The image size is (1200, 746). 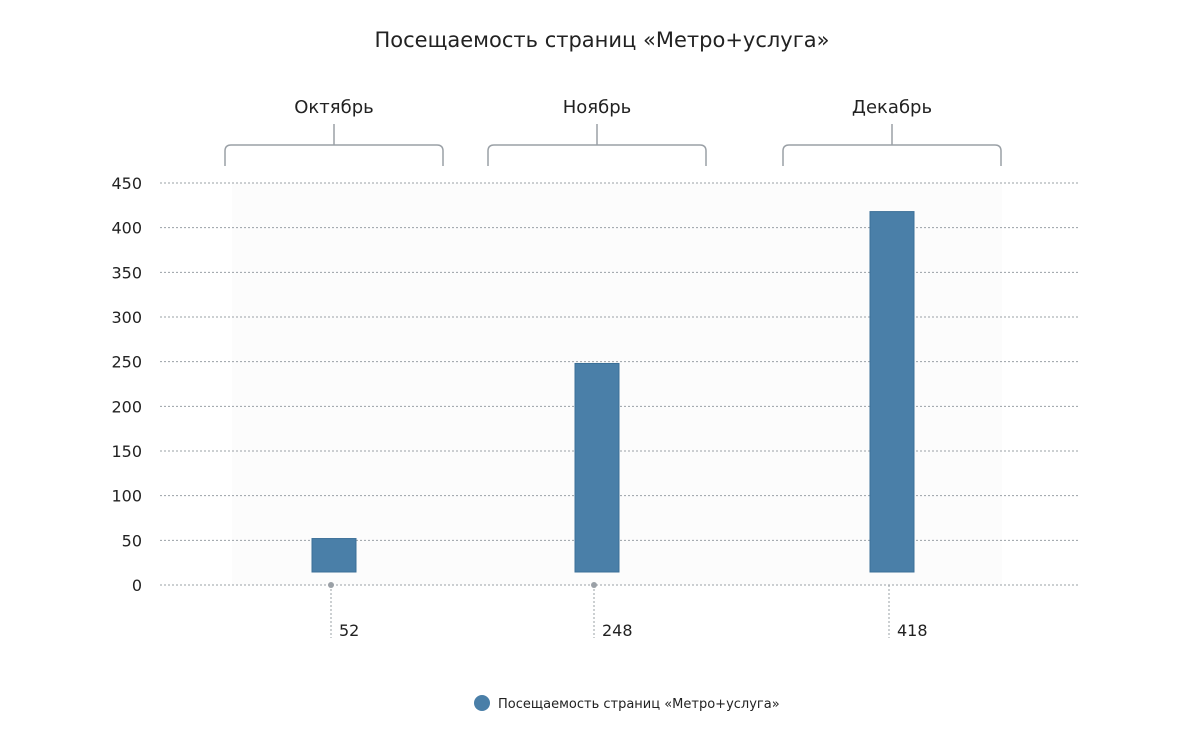 I want to click on category-label: Октябрь, so click(x=334, y=107).